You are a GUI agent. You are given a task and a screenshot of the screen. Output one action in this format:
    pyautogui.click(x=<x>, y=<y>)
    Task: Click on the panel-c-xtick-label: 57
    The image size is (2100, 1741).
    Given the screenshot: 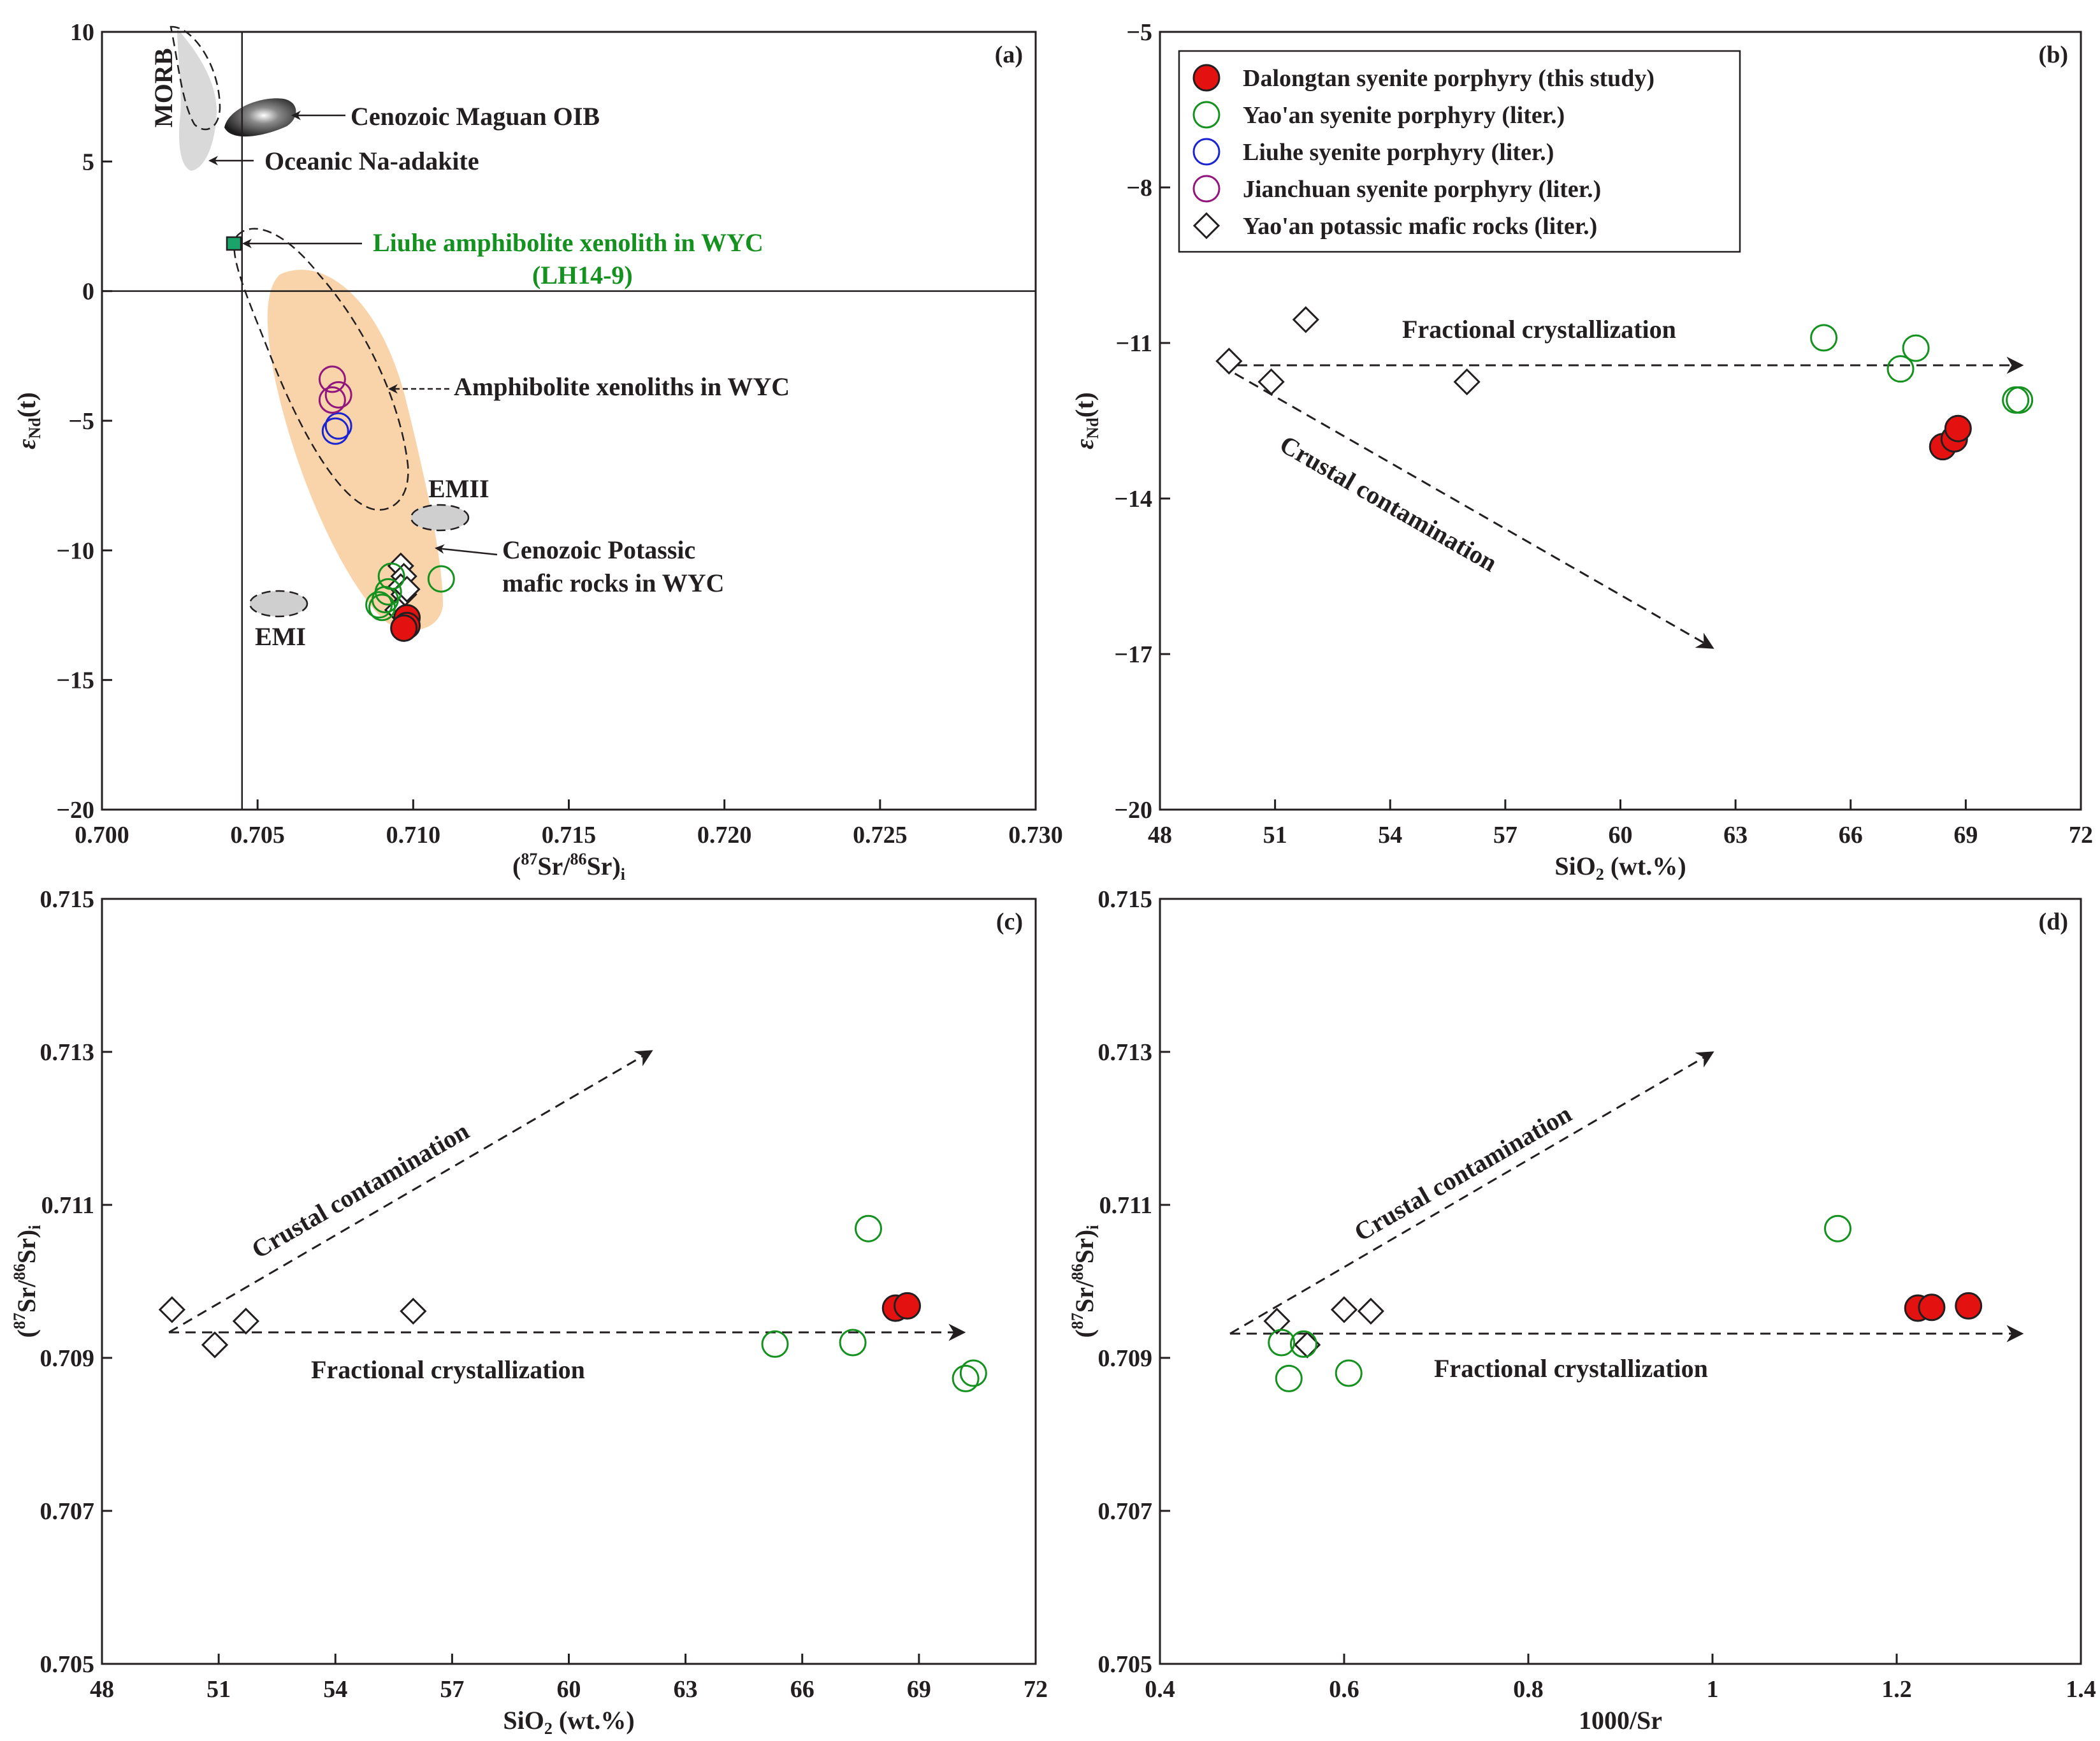 What is the action you would take?
    pyautogui.click(x=452, y=1689)
    